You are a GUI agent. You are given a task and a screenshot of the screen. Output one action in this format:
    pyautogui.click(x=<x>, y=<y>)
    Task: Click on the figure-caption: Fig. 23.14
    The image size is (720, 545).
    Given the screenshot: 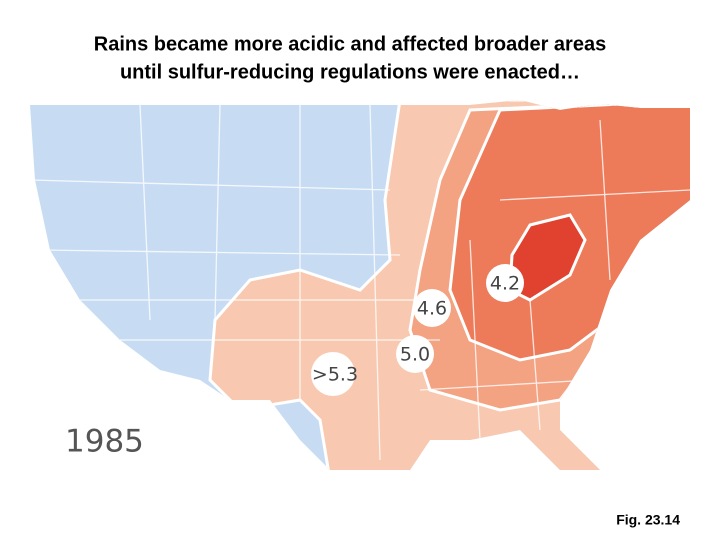 What is the action you would take?
    pyautogui.click(x=648, y=520)
    